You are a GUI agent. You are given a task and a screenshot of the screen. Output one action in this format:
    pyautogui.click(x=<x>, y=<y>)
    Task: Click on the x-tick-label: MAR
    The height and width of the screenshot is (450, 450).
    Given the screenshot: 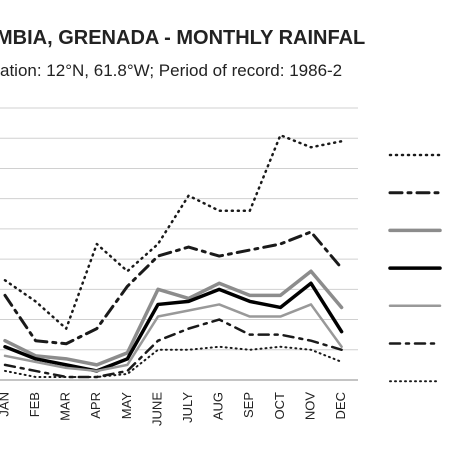 What is the action you would take?
    pyautogui.click(x=65, y=406)
    